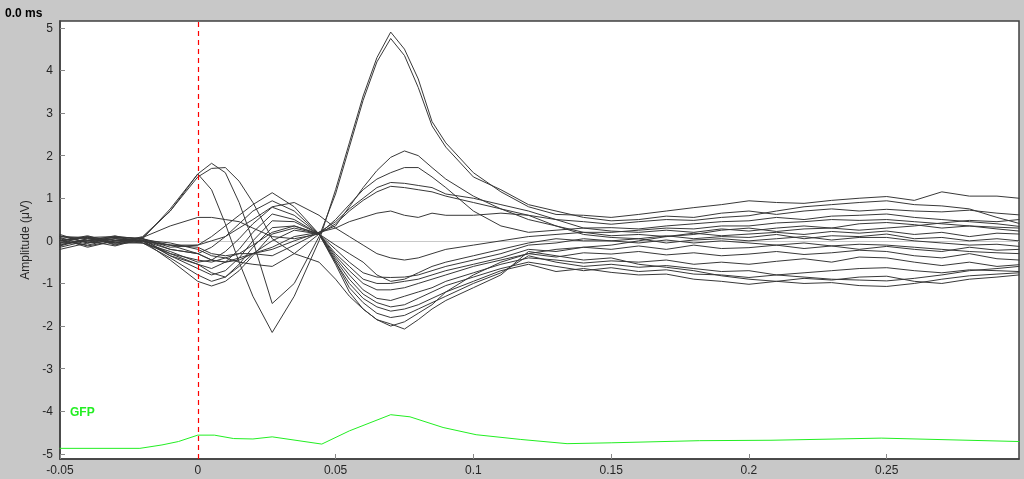 The height and width of the screenshot is (479, 1024). What do you see at coordinates (335, 470) in the screenshot?
I see `x-tick-label: 0.05` at bounding box center [335, 470].